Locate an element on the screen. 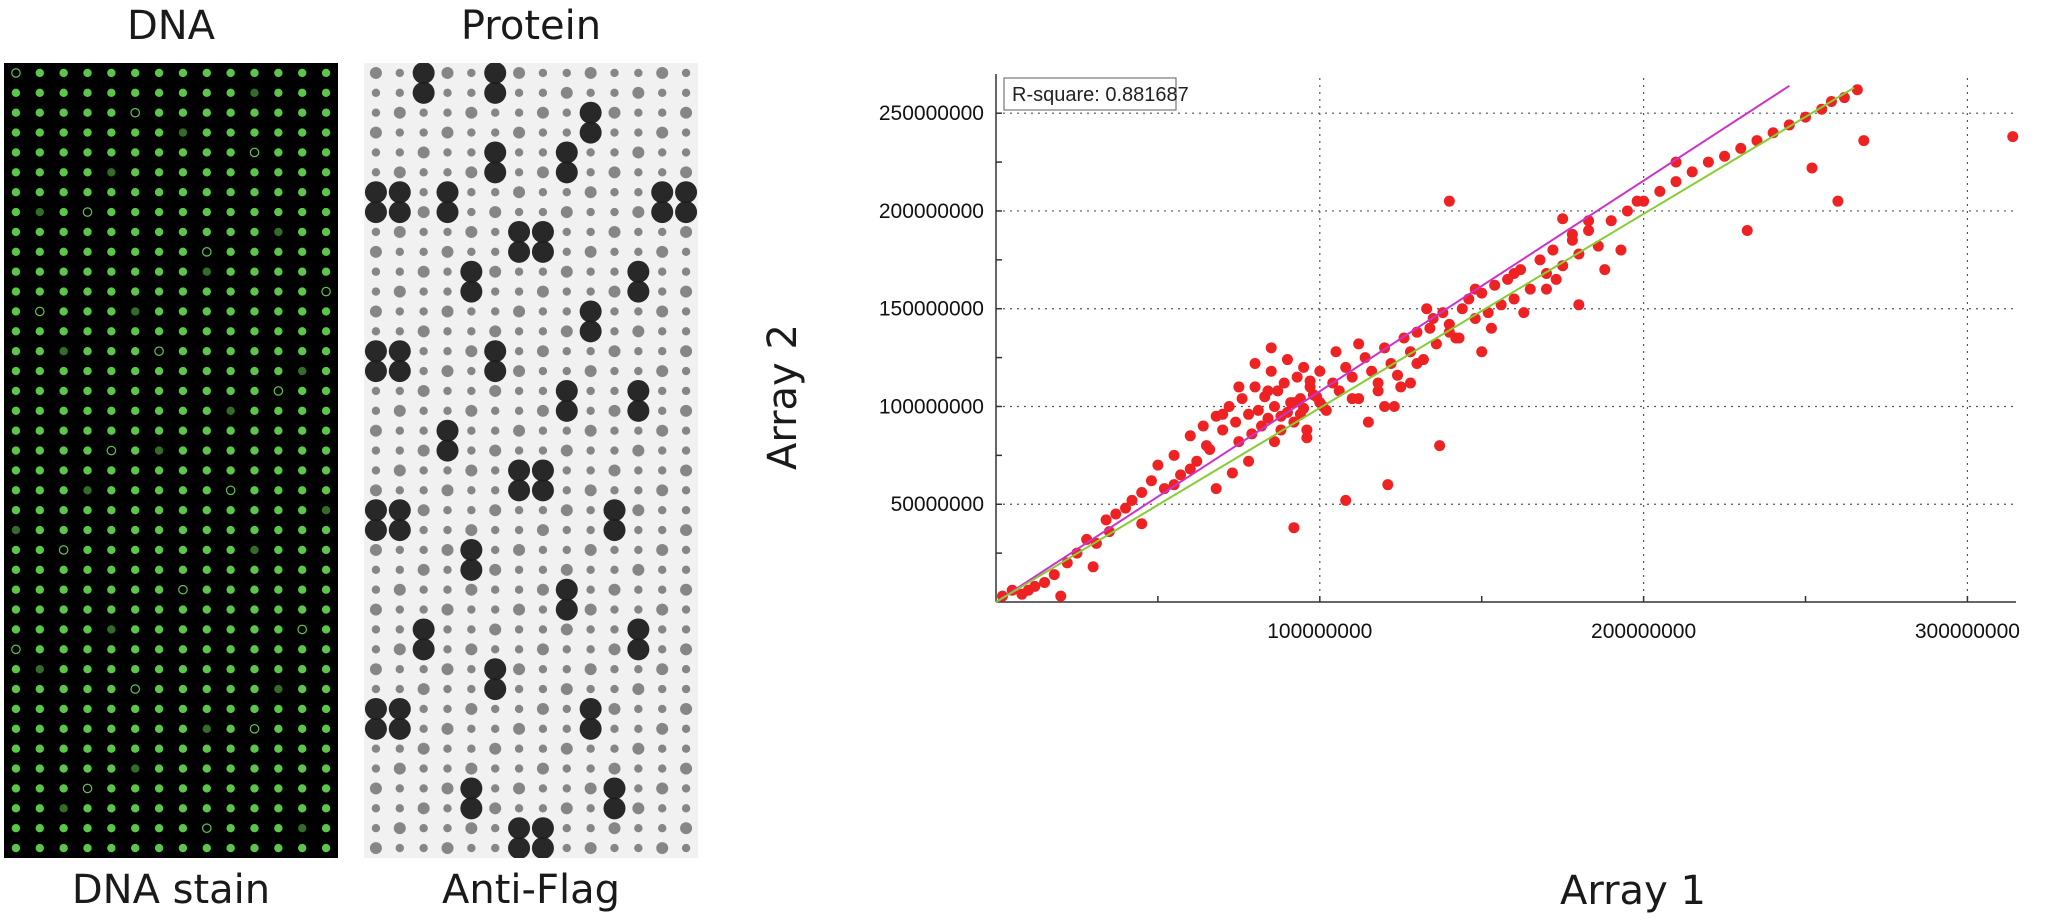 The height and width of the screenshot is (920, 2056). protein-array-image is located at coordinates (531, 460).